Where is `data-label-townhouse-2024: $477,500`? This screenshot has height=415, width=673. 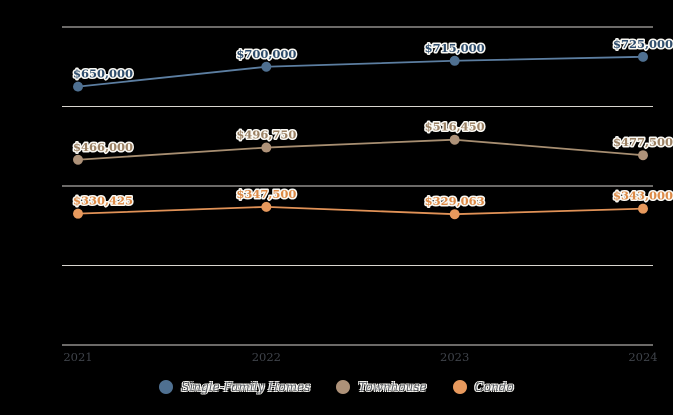
data-label-townhouse-2024: $477,500 is located at coordinates (643, 142).